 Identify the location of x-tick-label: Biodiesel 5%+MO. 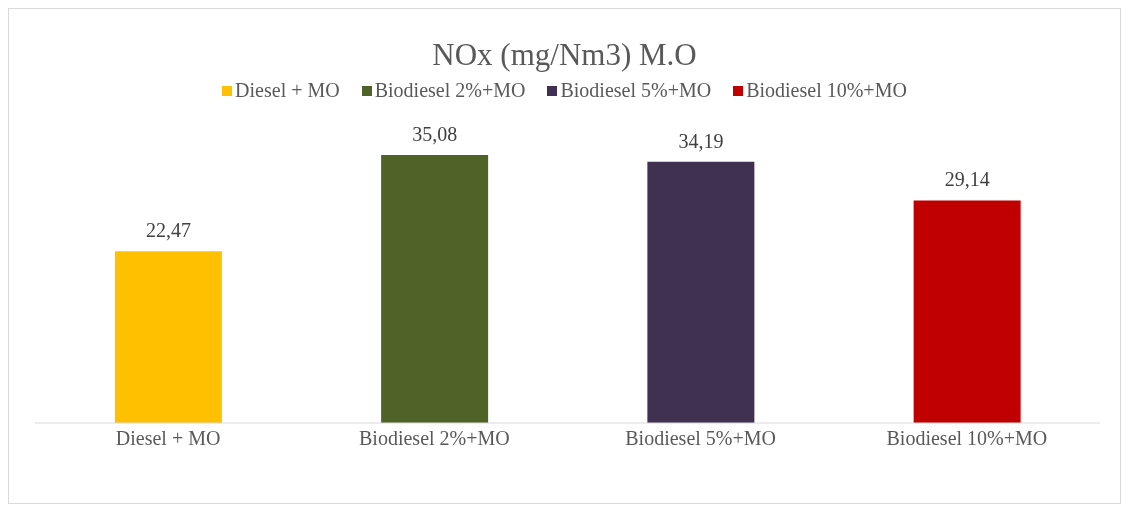
(700, 438).